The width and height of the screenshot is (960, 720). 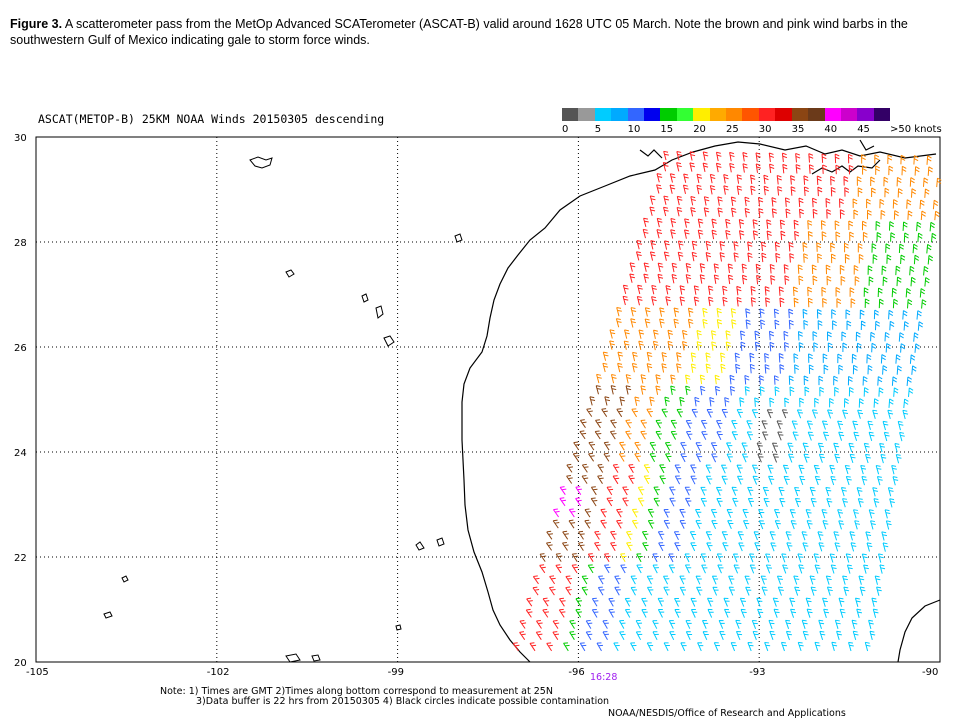 I want to click on lake-outline, so click(x=293, y=658).